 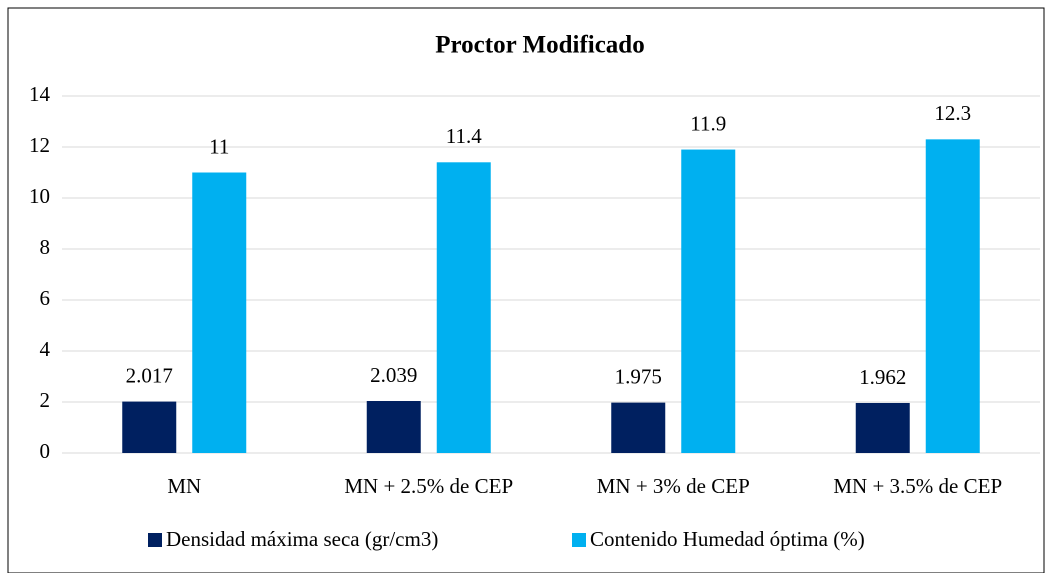 I want to click on y-tick-label: 14, so click(x=40, y=94).